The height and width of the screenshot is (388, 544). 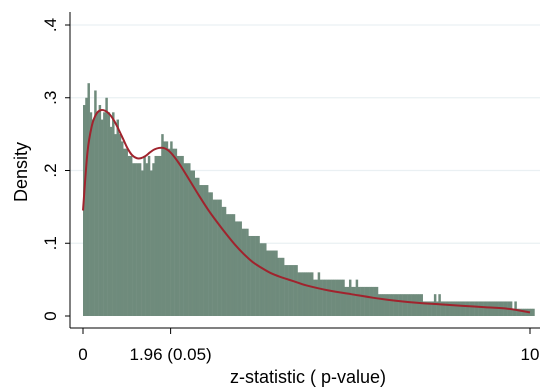 I want to click on x-tick-label: 1.96 (0.05), so click(x=170, y=354).